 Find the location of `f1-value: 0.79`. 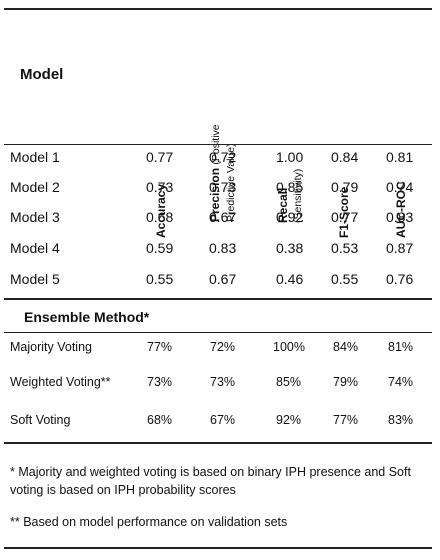

f1-value: 0.79 is located at coordinates (345, 187).